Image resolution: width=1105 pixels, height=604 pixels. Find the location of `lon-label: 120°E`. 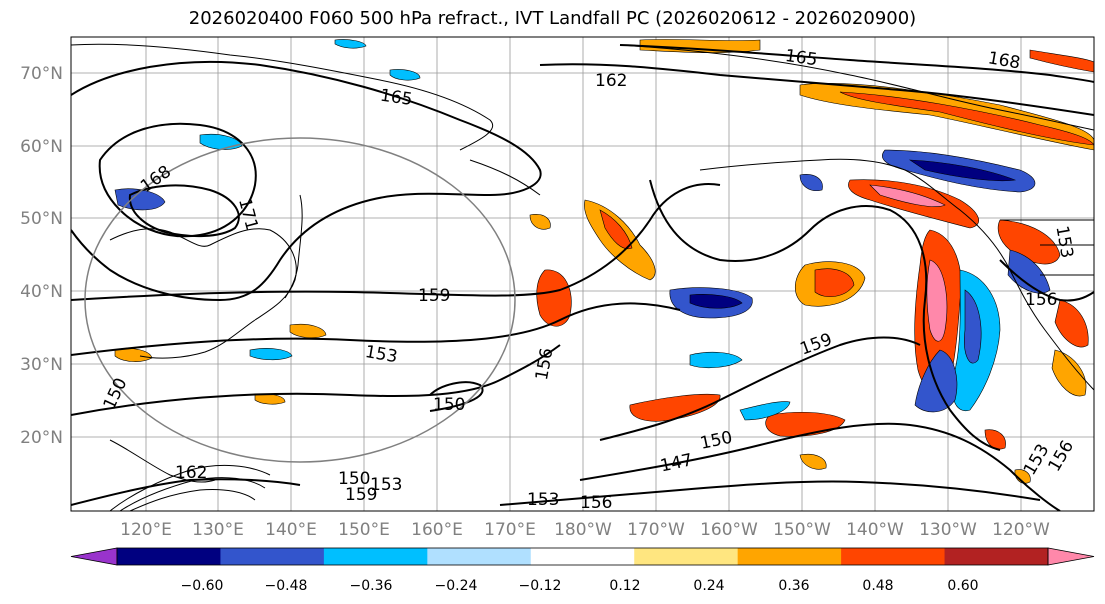

lon-label: 120°E is located at coordinates (146, 530).